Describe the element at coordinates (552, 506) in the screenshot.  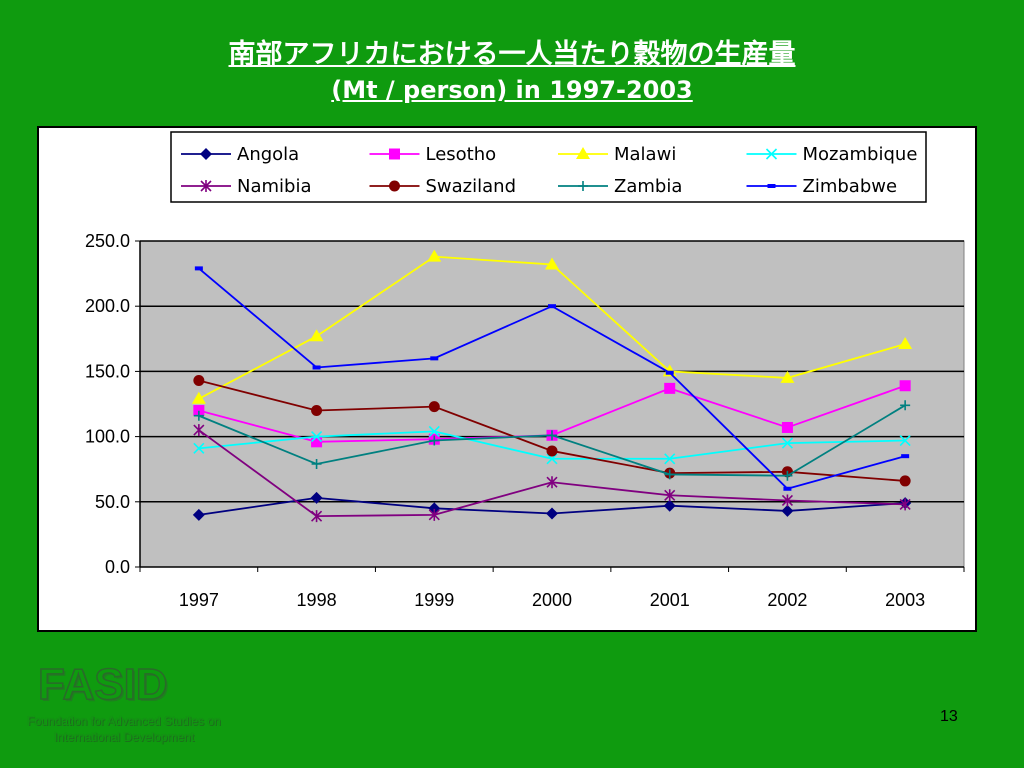
I see `series-angola` at that location.